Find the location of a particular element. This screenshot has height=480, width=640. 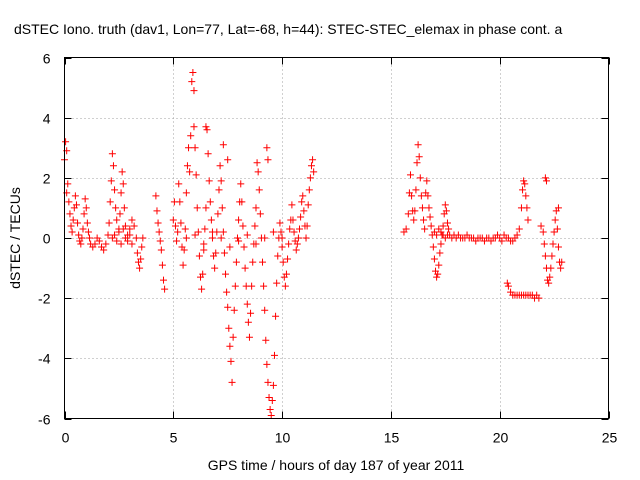

x-tick-label: 25 is located at coordinates (610, 438).